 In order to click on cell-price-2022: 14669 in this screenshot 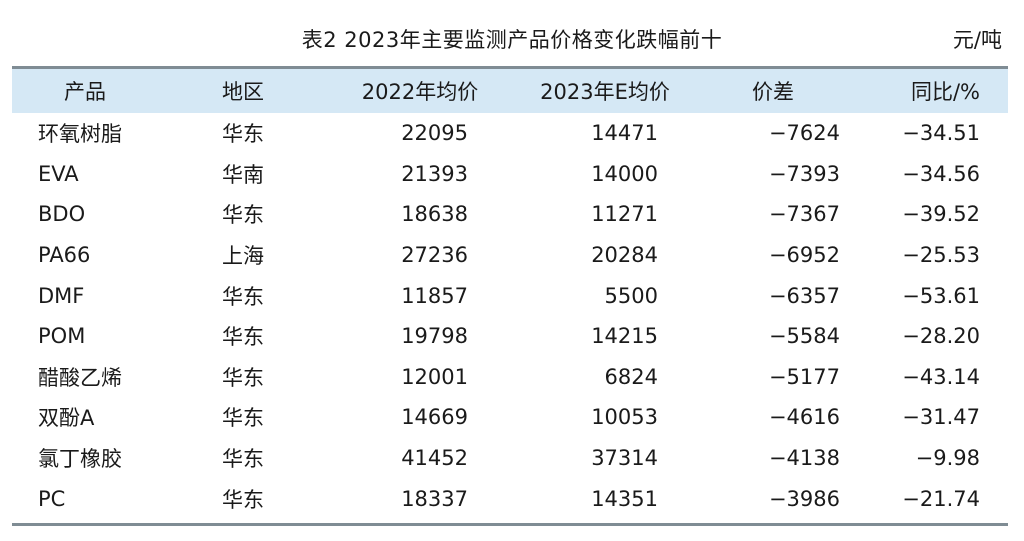, I will do `click(434, 417)`.